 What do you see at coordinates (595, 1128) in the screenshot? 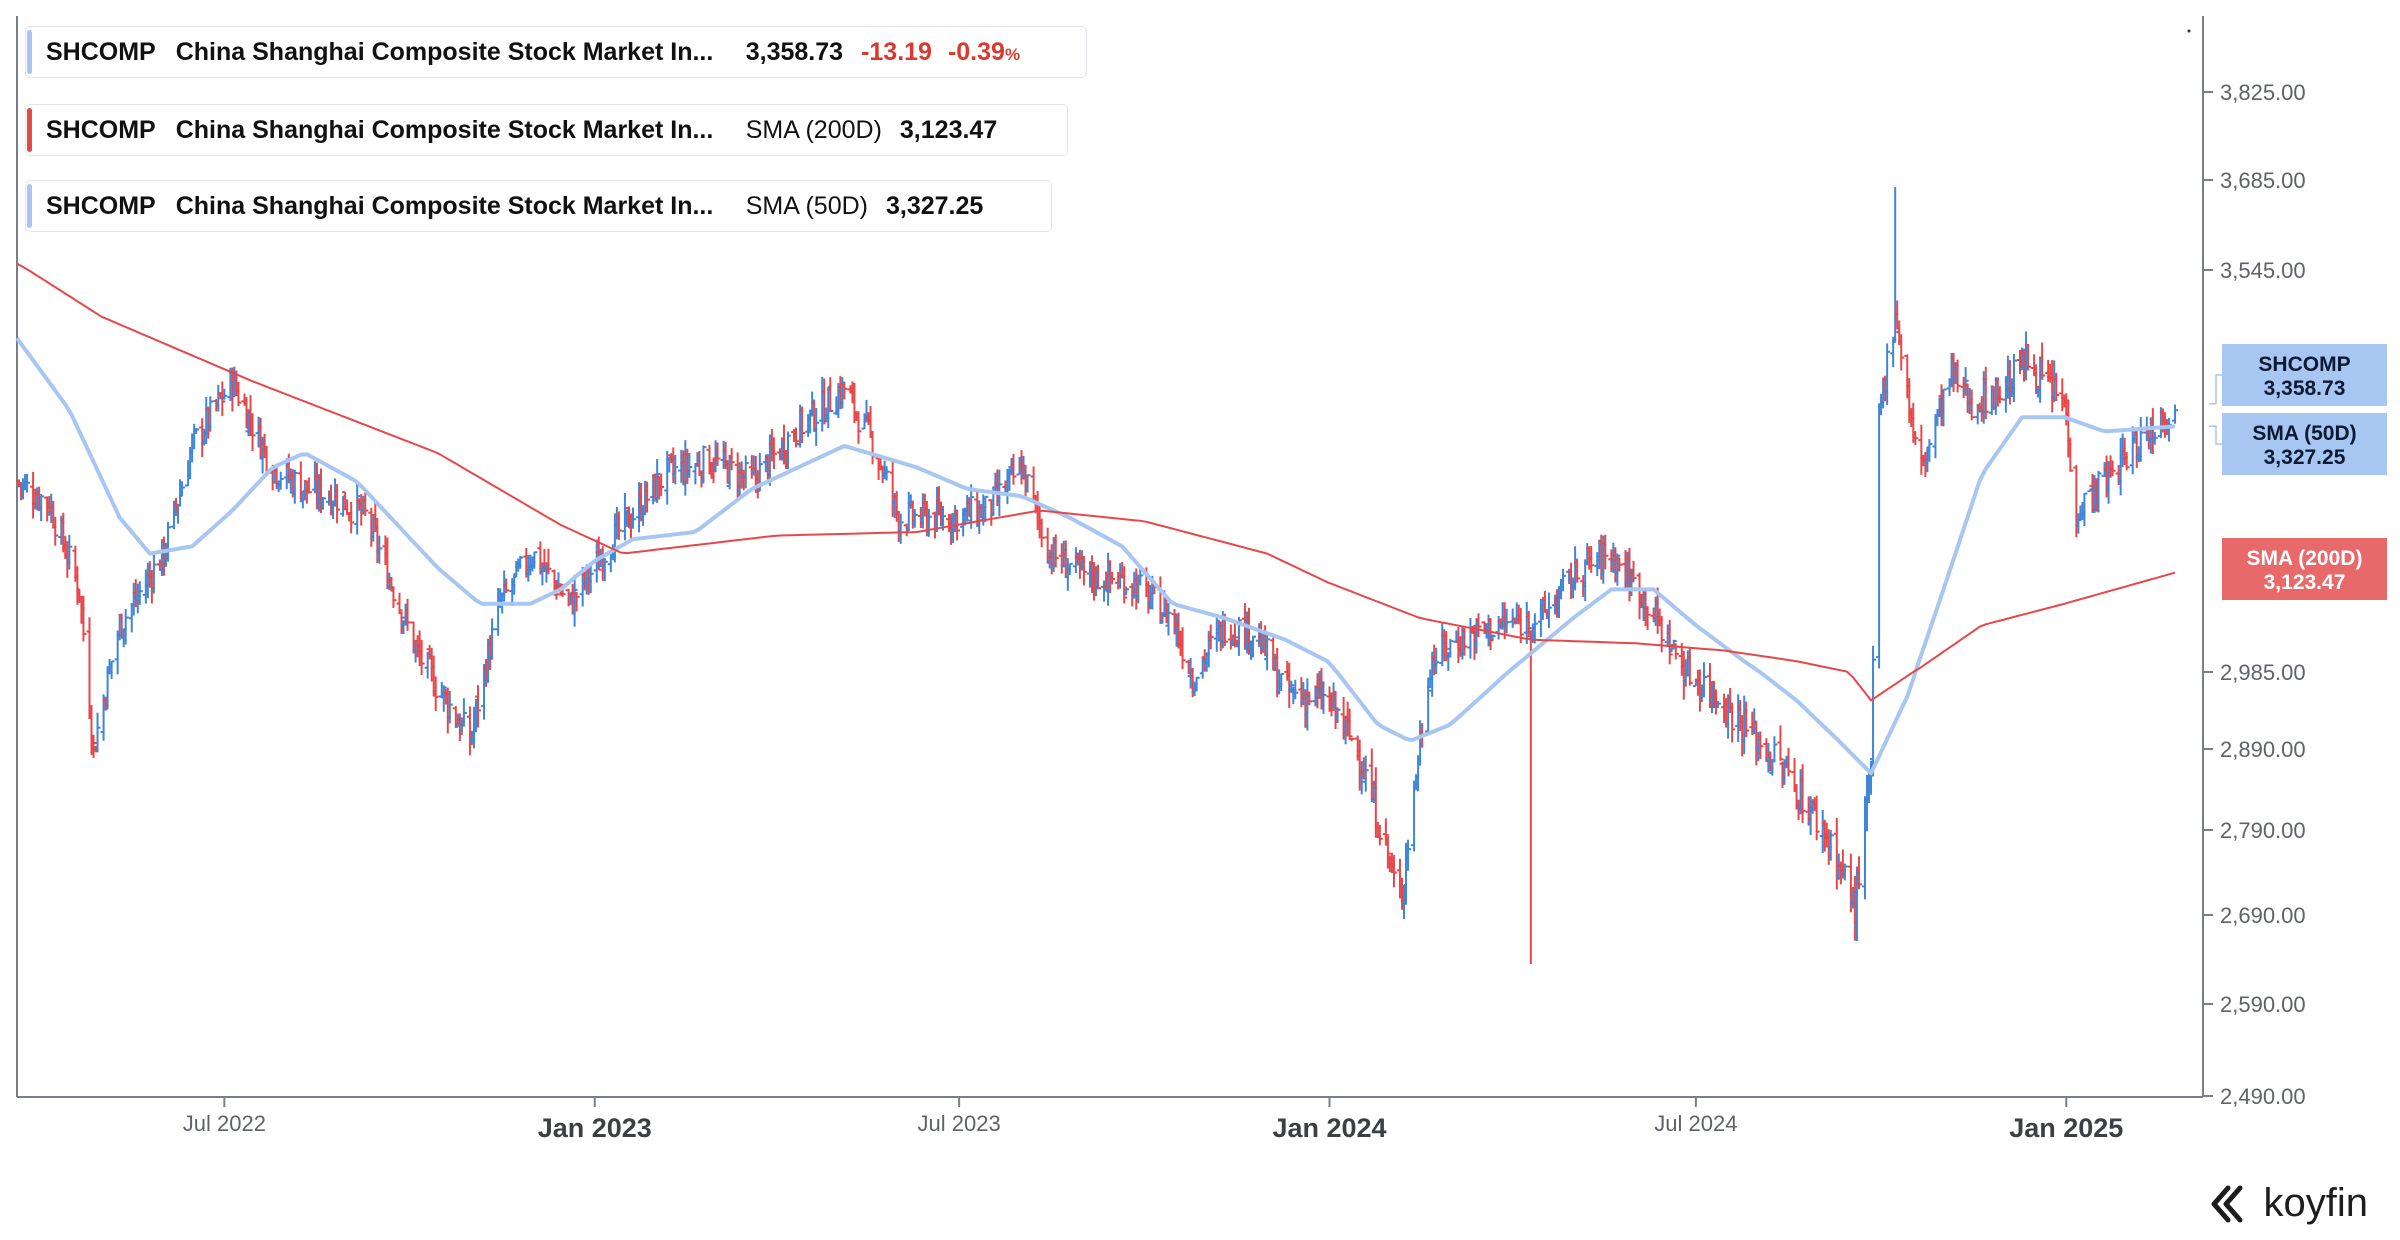
I see `x-tick-label: Jan 2023` at bounding box center [595, 1128].